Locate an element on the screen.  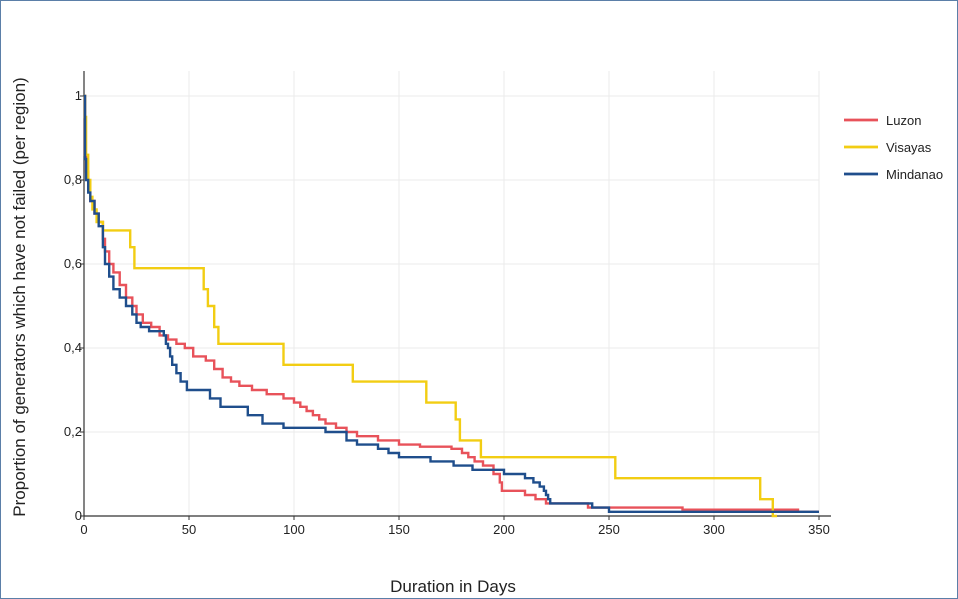
y-tick-label: 0,8 is located at coordinates (73, 179).